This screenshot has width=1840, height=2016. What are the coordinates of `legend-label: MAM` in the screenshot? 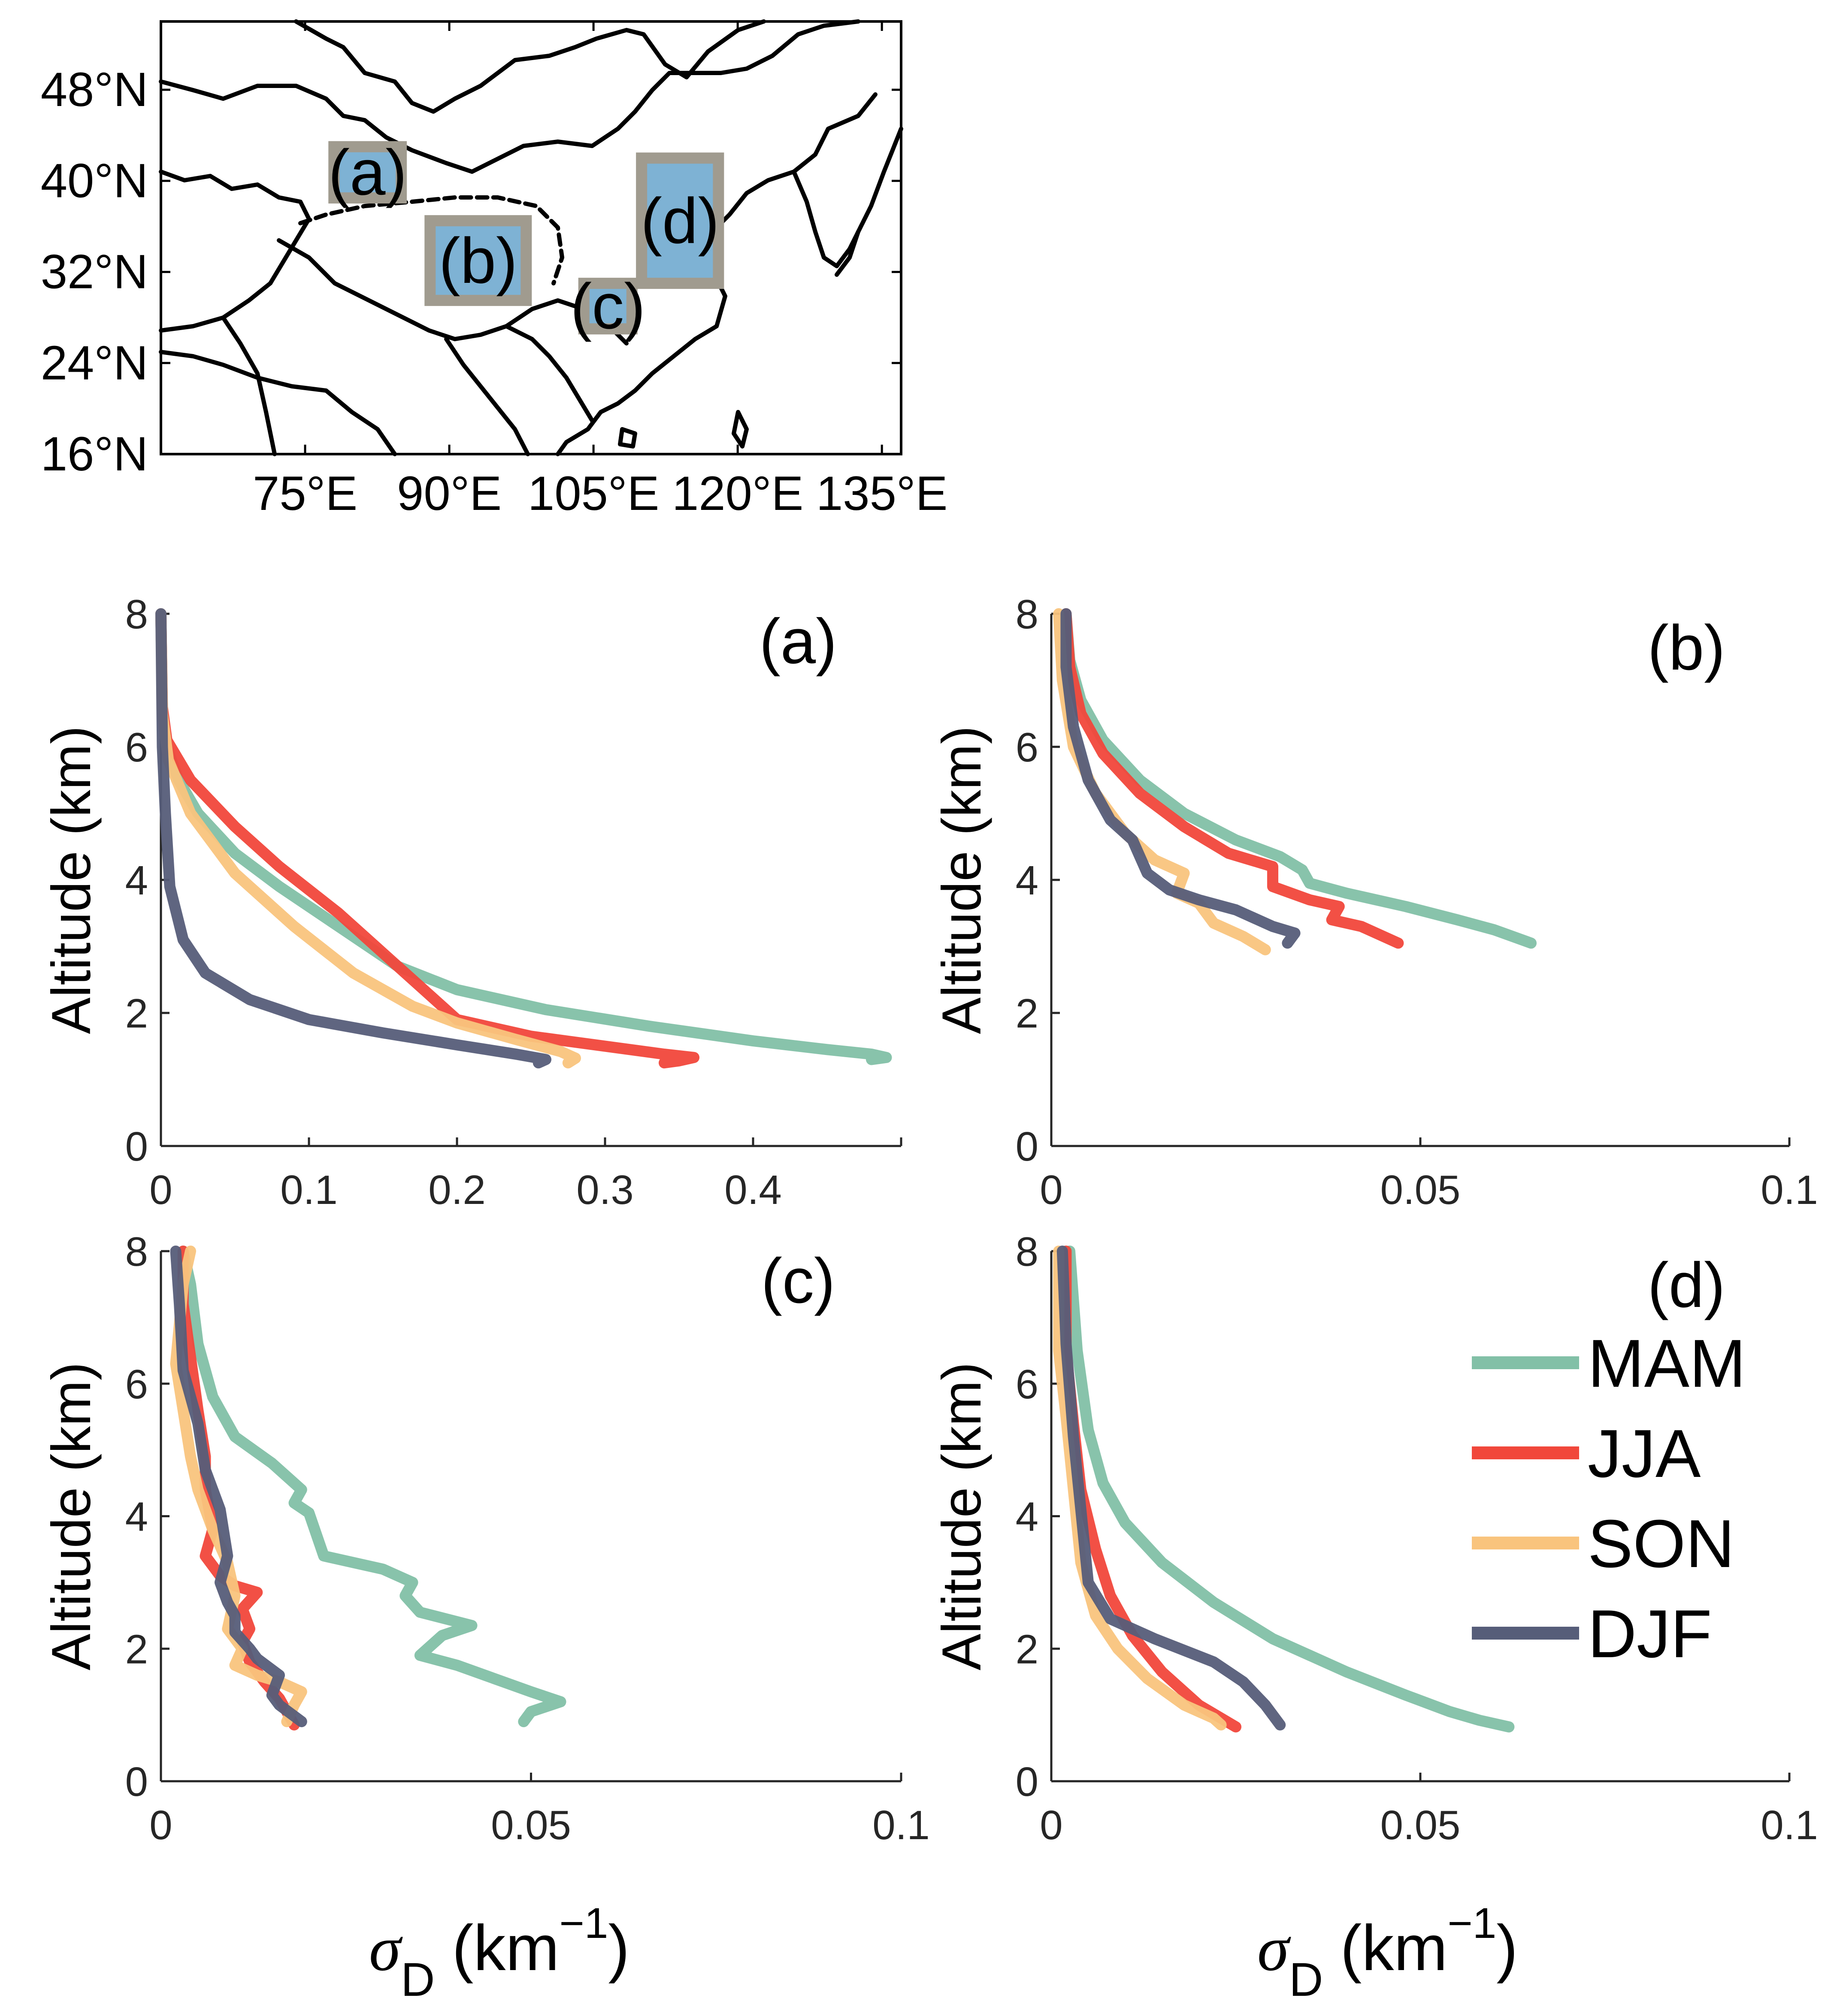 It's located at (1667, 1363).